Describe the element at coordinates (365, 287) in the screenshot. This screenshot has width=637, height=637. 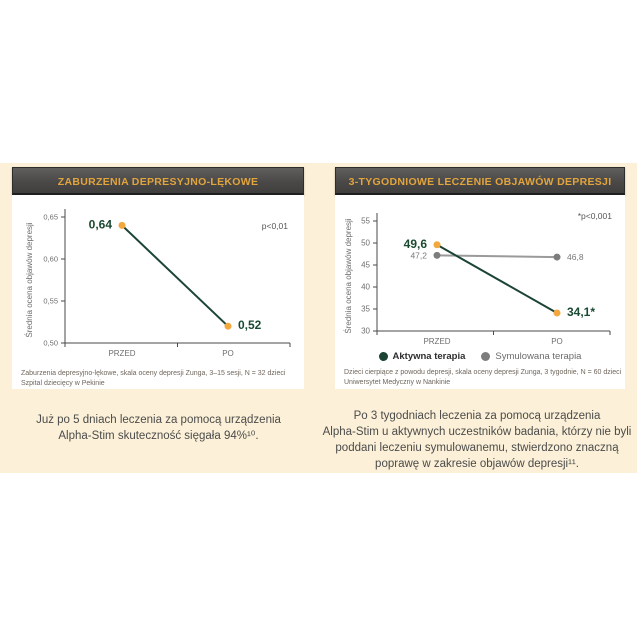
I see `svg-text: 40` at that location.